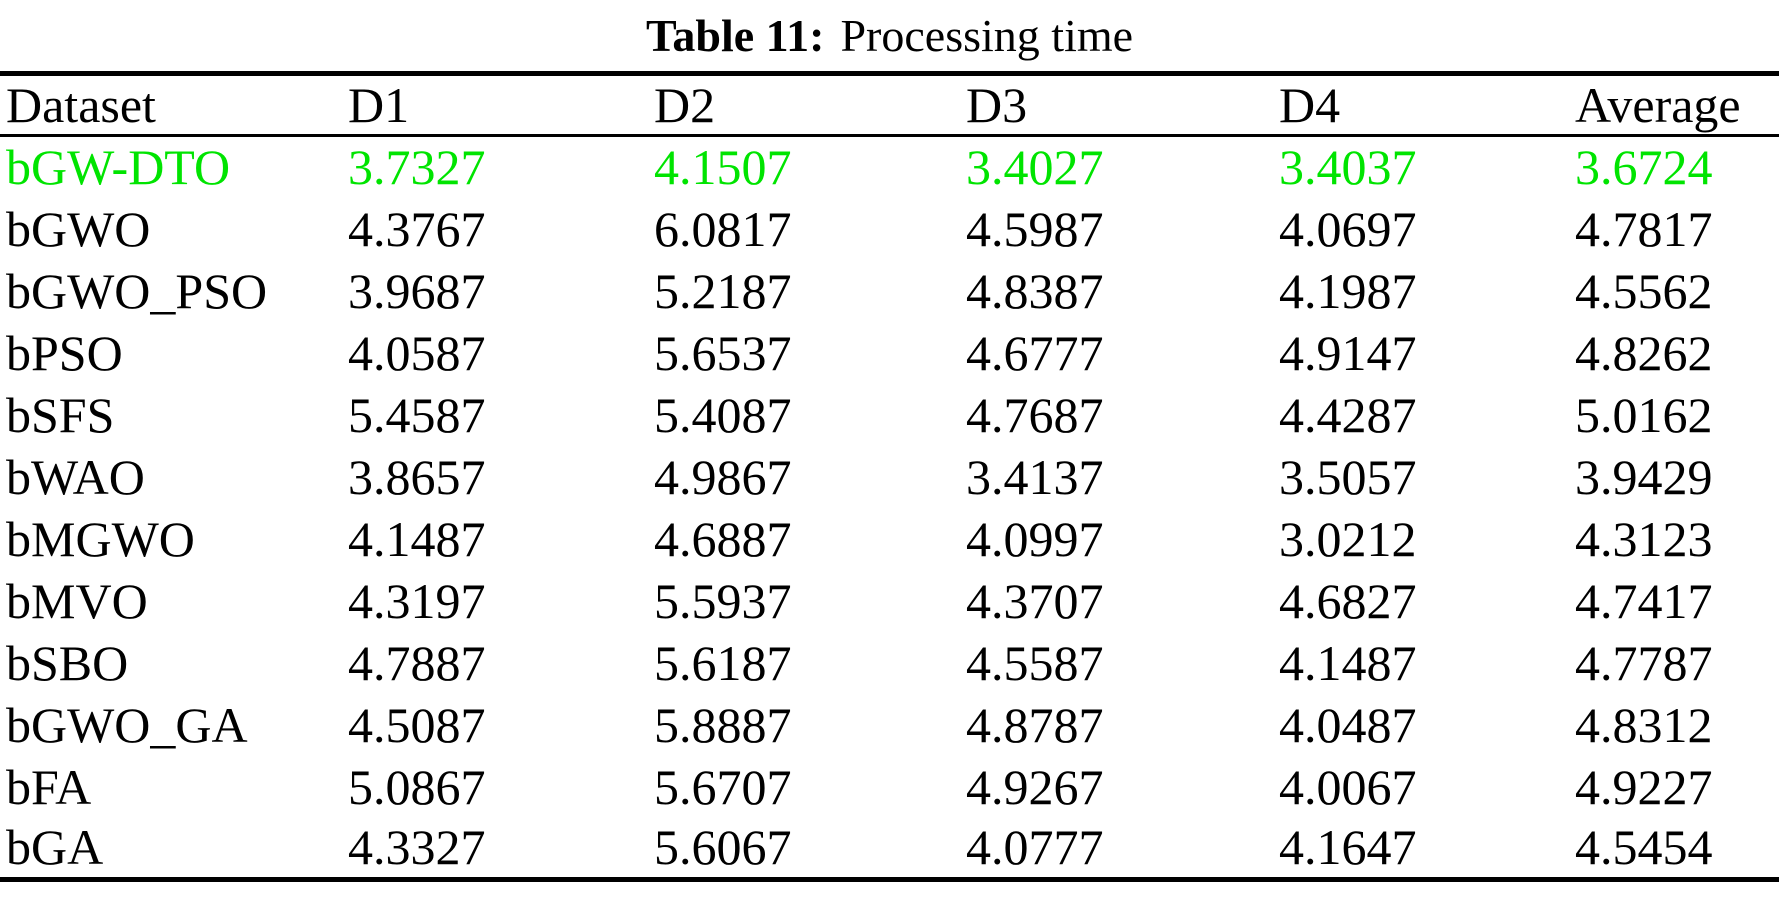 This screenshot has width=1779, height=900. Describe the element at coordinates (723, 662) in the screenshot. I see `value-cell: 5.6187` at that location.